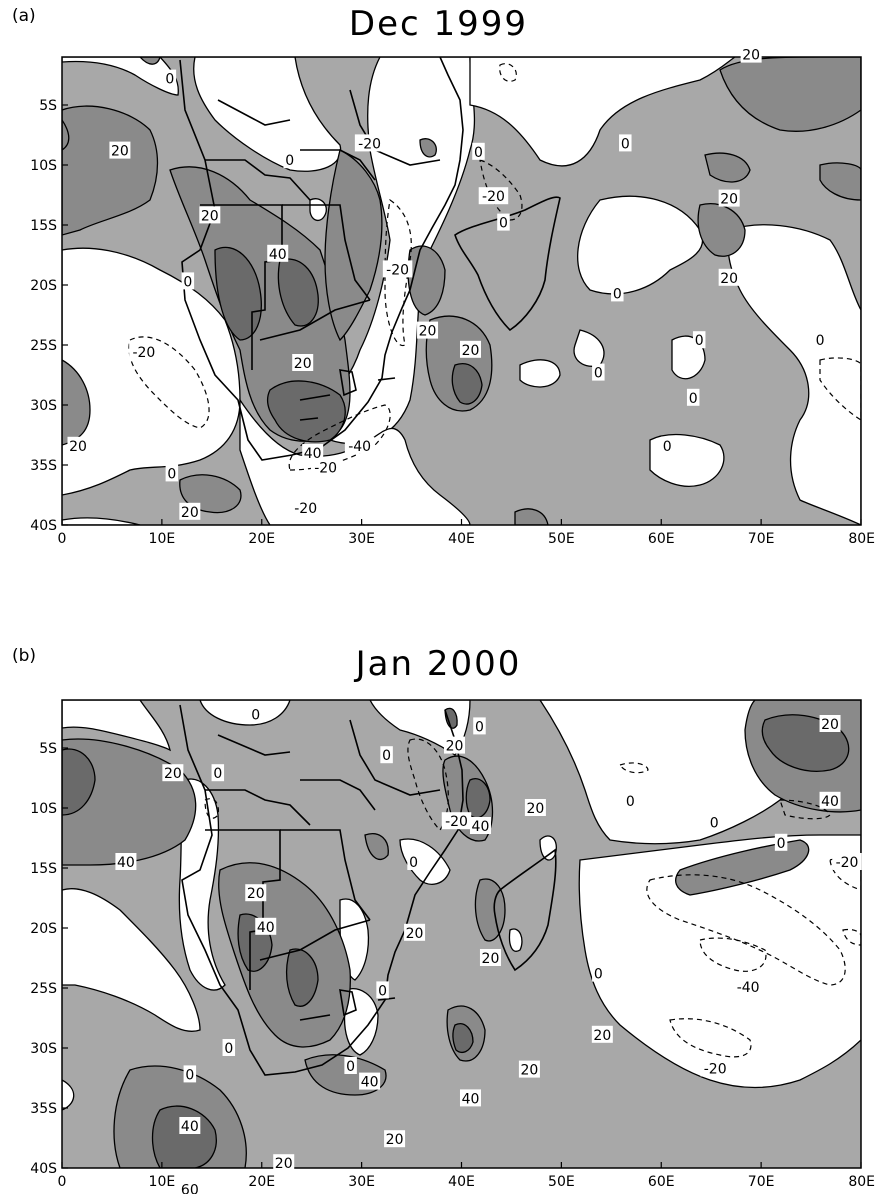 Image resolution: width=877 pixels, height=1200 pixels. What do you see at coordinates (361, 1182) in the screenshot?
I see `x-tick-label: 30E` at bounding box center [361, 1182].